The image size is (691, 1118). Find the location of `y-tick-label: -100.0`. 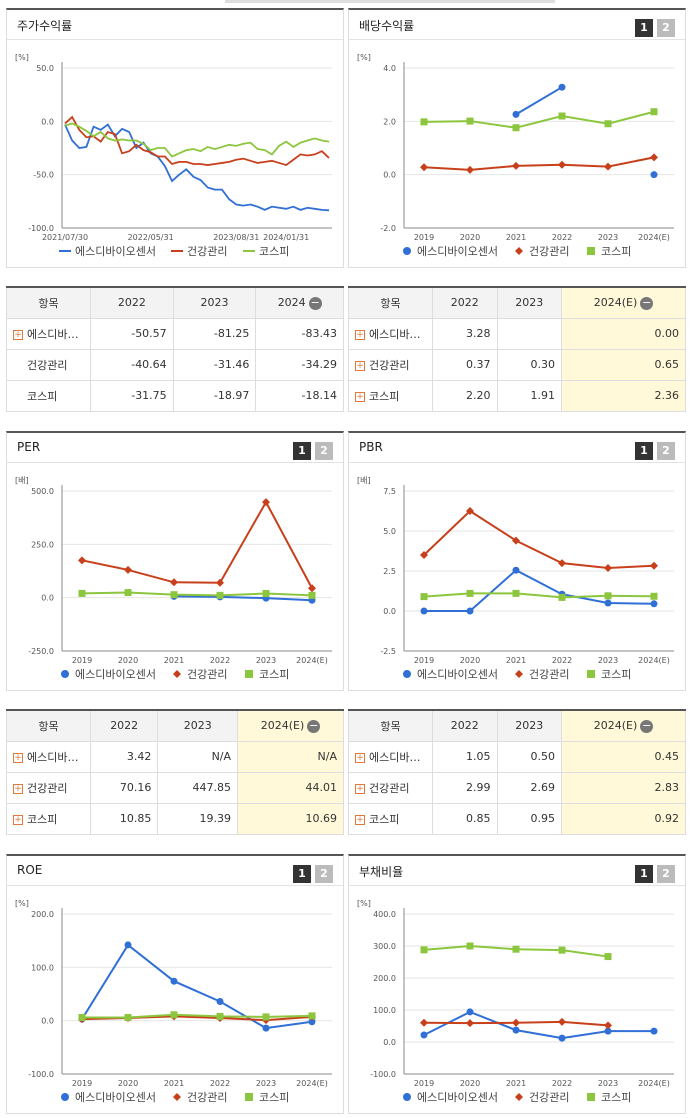

y-tick-label: -100.0 is located at coordinates (41, 1074).